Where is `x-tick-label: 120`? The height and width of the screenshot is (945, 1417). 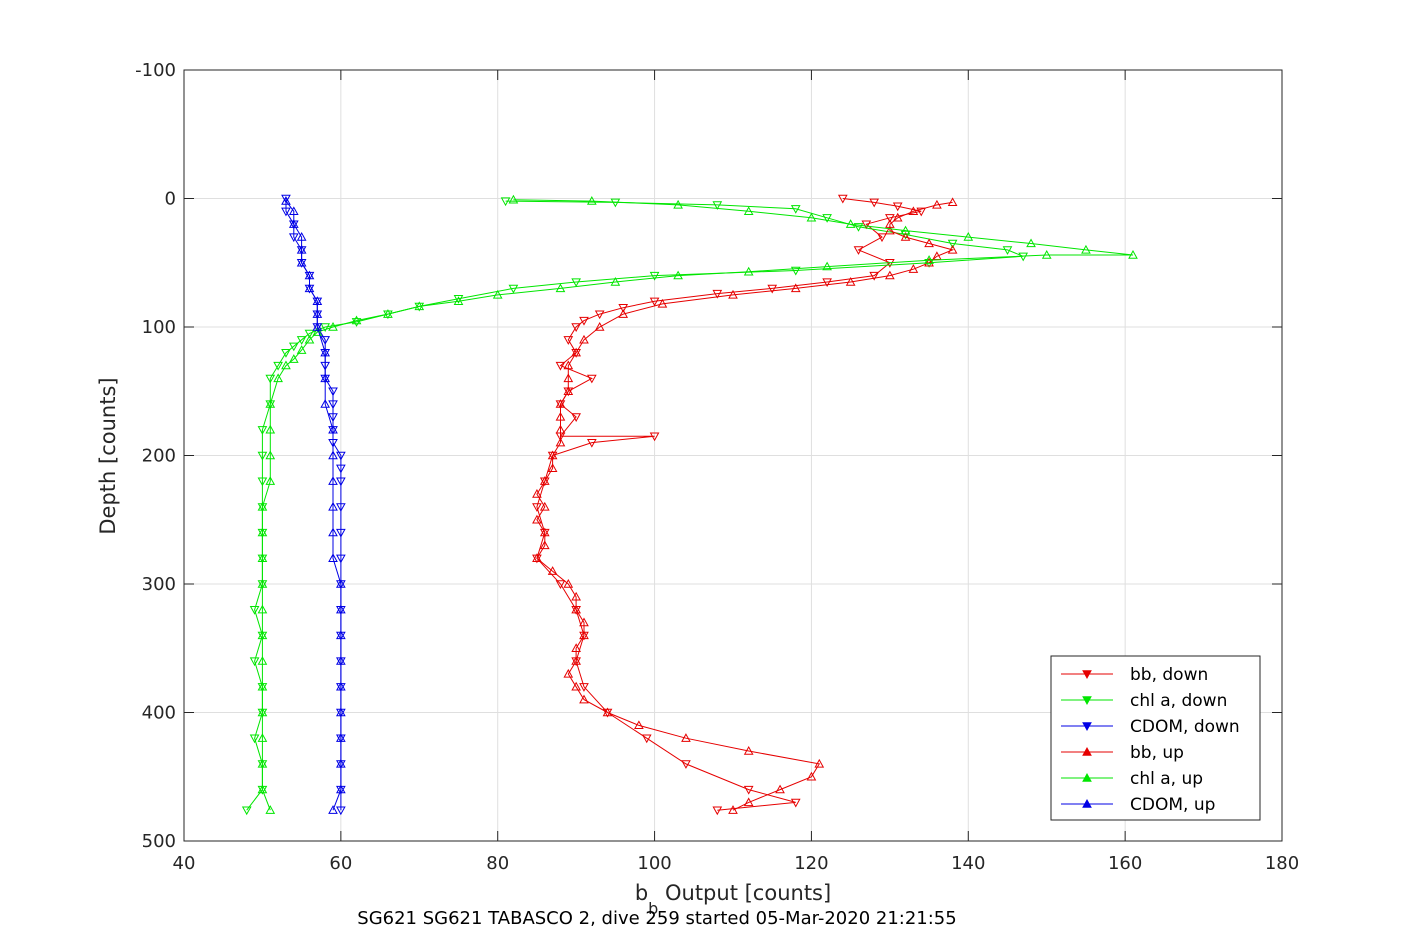
x-tick-label: 120 is located at coordinates (811, 863).